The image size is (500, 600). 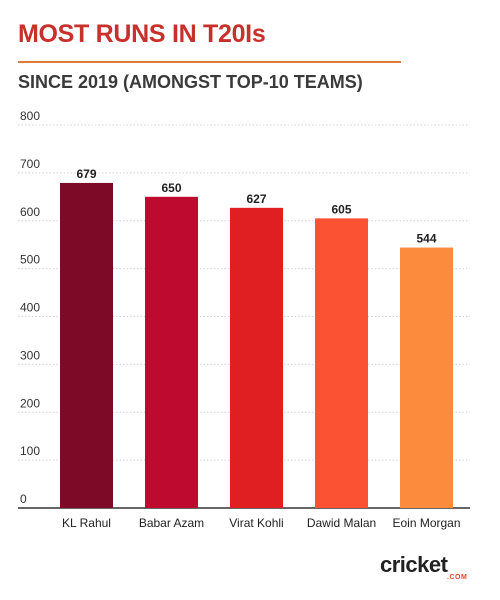 What do you see at coordinates (30, 403) in the screenshot?
I see `y-tick-label: 200` at bounding box center [30, 403].